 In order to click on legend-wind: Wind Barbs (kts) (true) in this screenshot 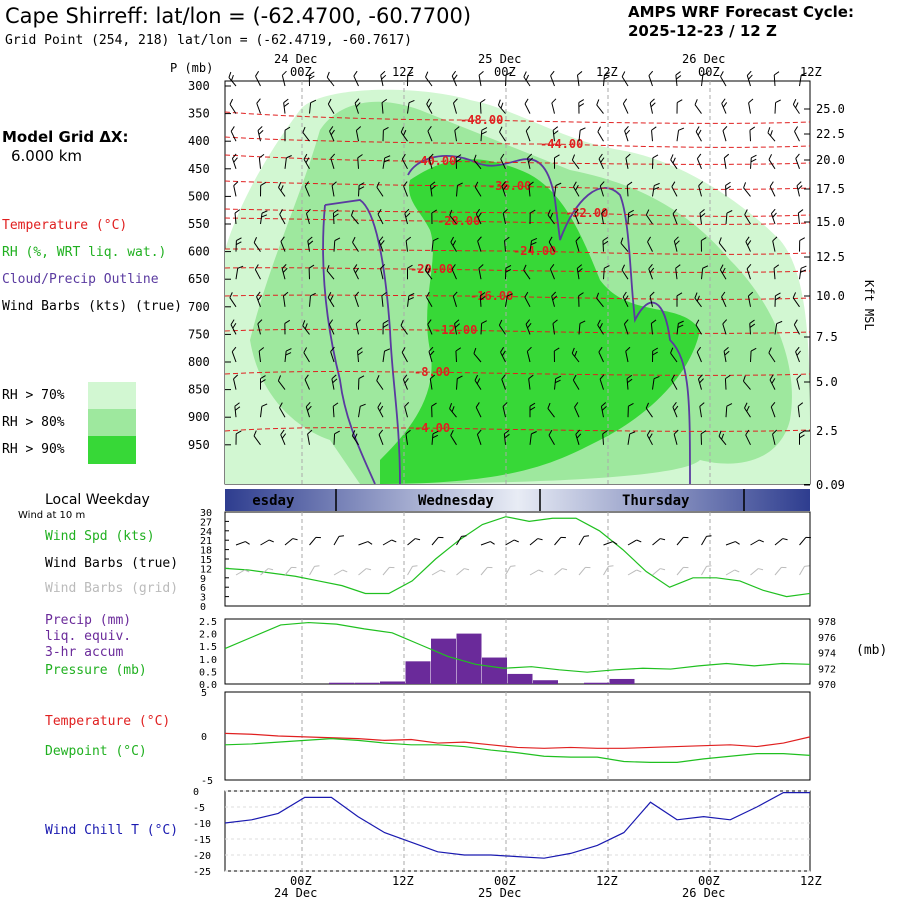, I will do `click(92, 306)`.